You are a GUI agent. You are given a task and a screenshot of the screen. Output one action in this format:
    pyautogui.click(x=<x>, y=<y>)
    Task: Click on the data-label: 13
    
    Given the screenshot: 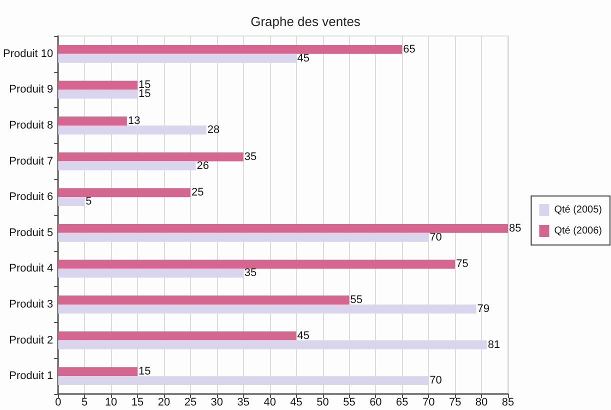 What is the action you would take?
    pyautogui.click(x=134, y=121)
    